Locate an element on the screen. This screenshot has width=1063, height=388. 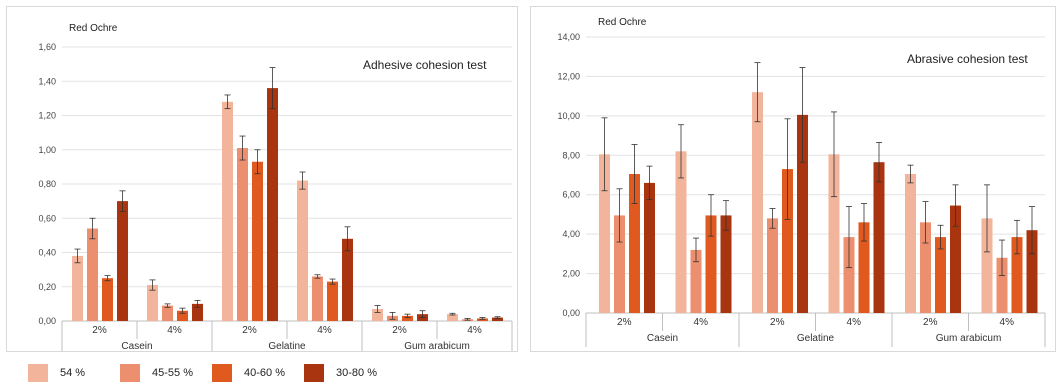
y-tick-label: 12,00 is located at coordinates (568, 76).